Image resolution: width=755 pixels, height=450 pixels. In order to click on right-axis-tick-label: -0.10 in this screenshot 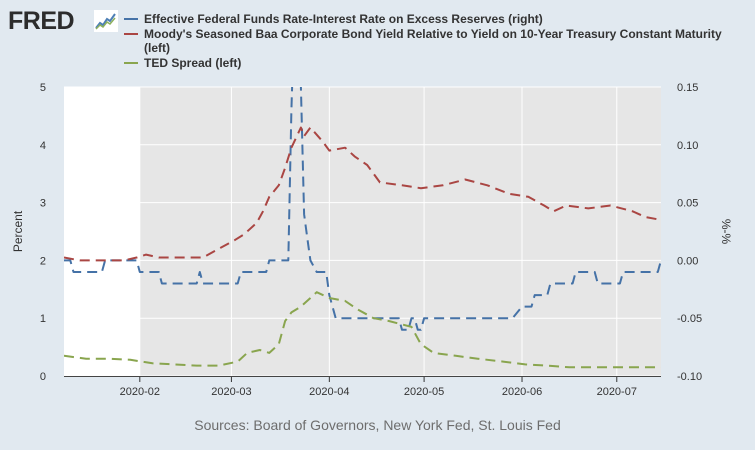, I will do `click(689, 377)`.